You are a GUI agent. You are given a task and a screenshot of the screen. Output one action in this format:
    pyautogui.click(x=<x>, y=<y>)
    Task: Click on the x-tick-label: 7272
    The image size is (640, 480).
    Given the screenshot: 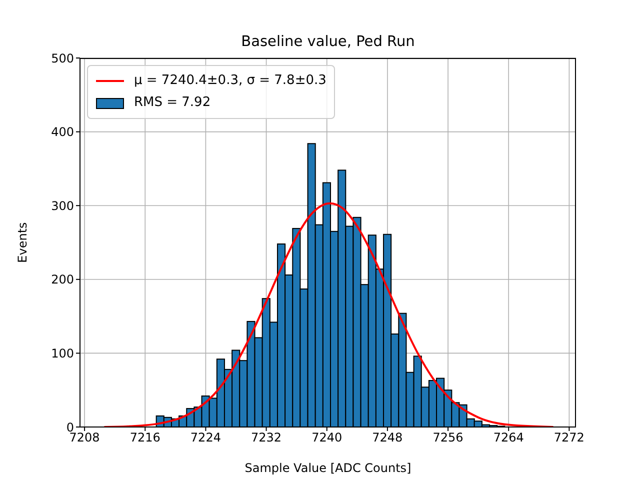 What is the action you would take?
    pyautogui.click(x=569, y=437)
    